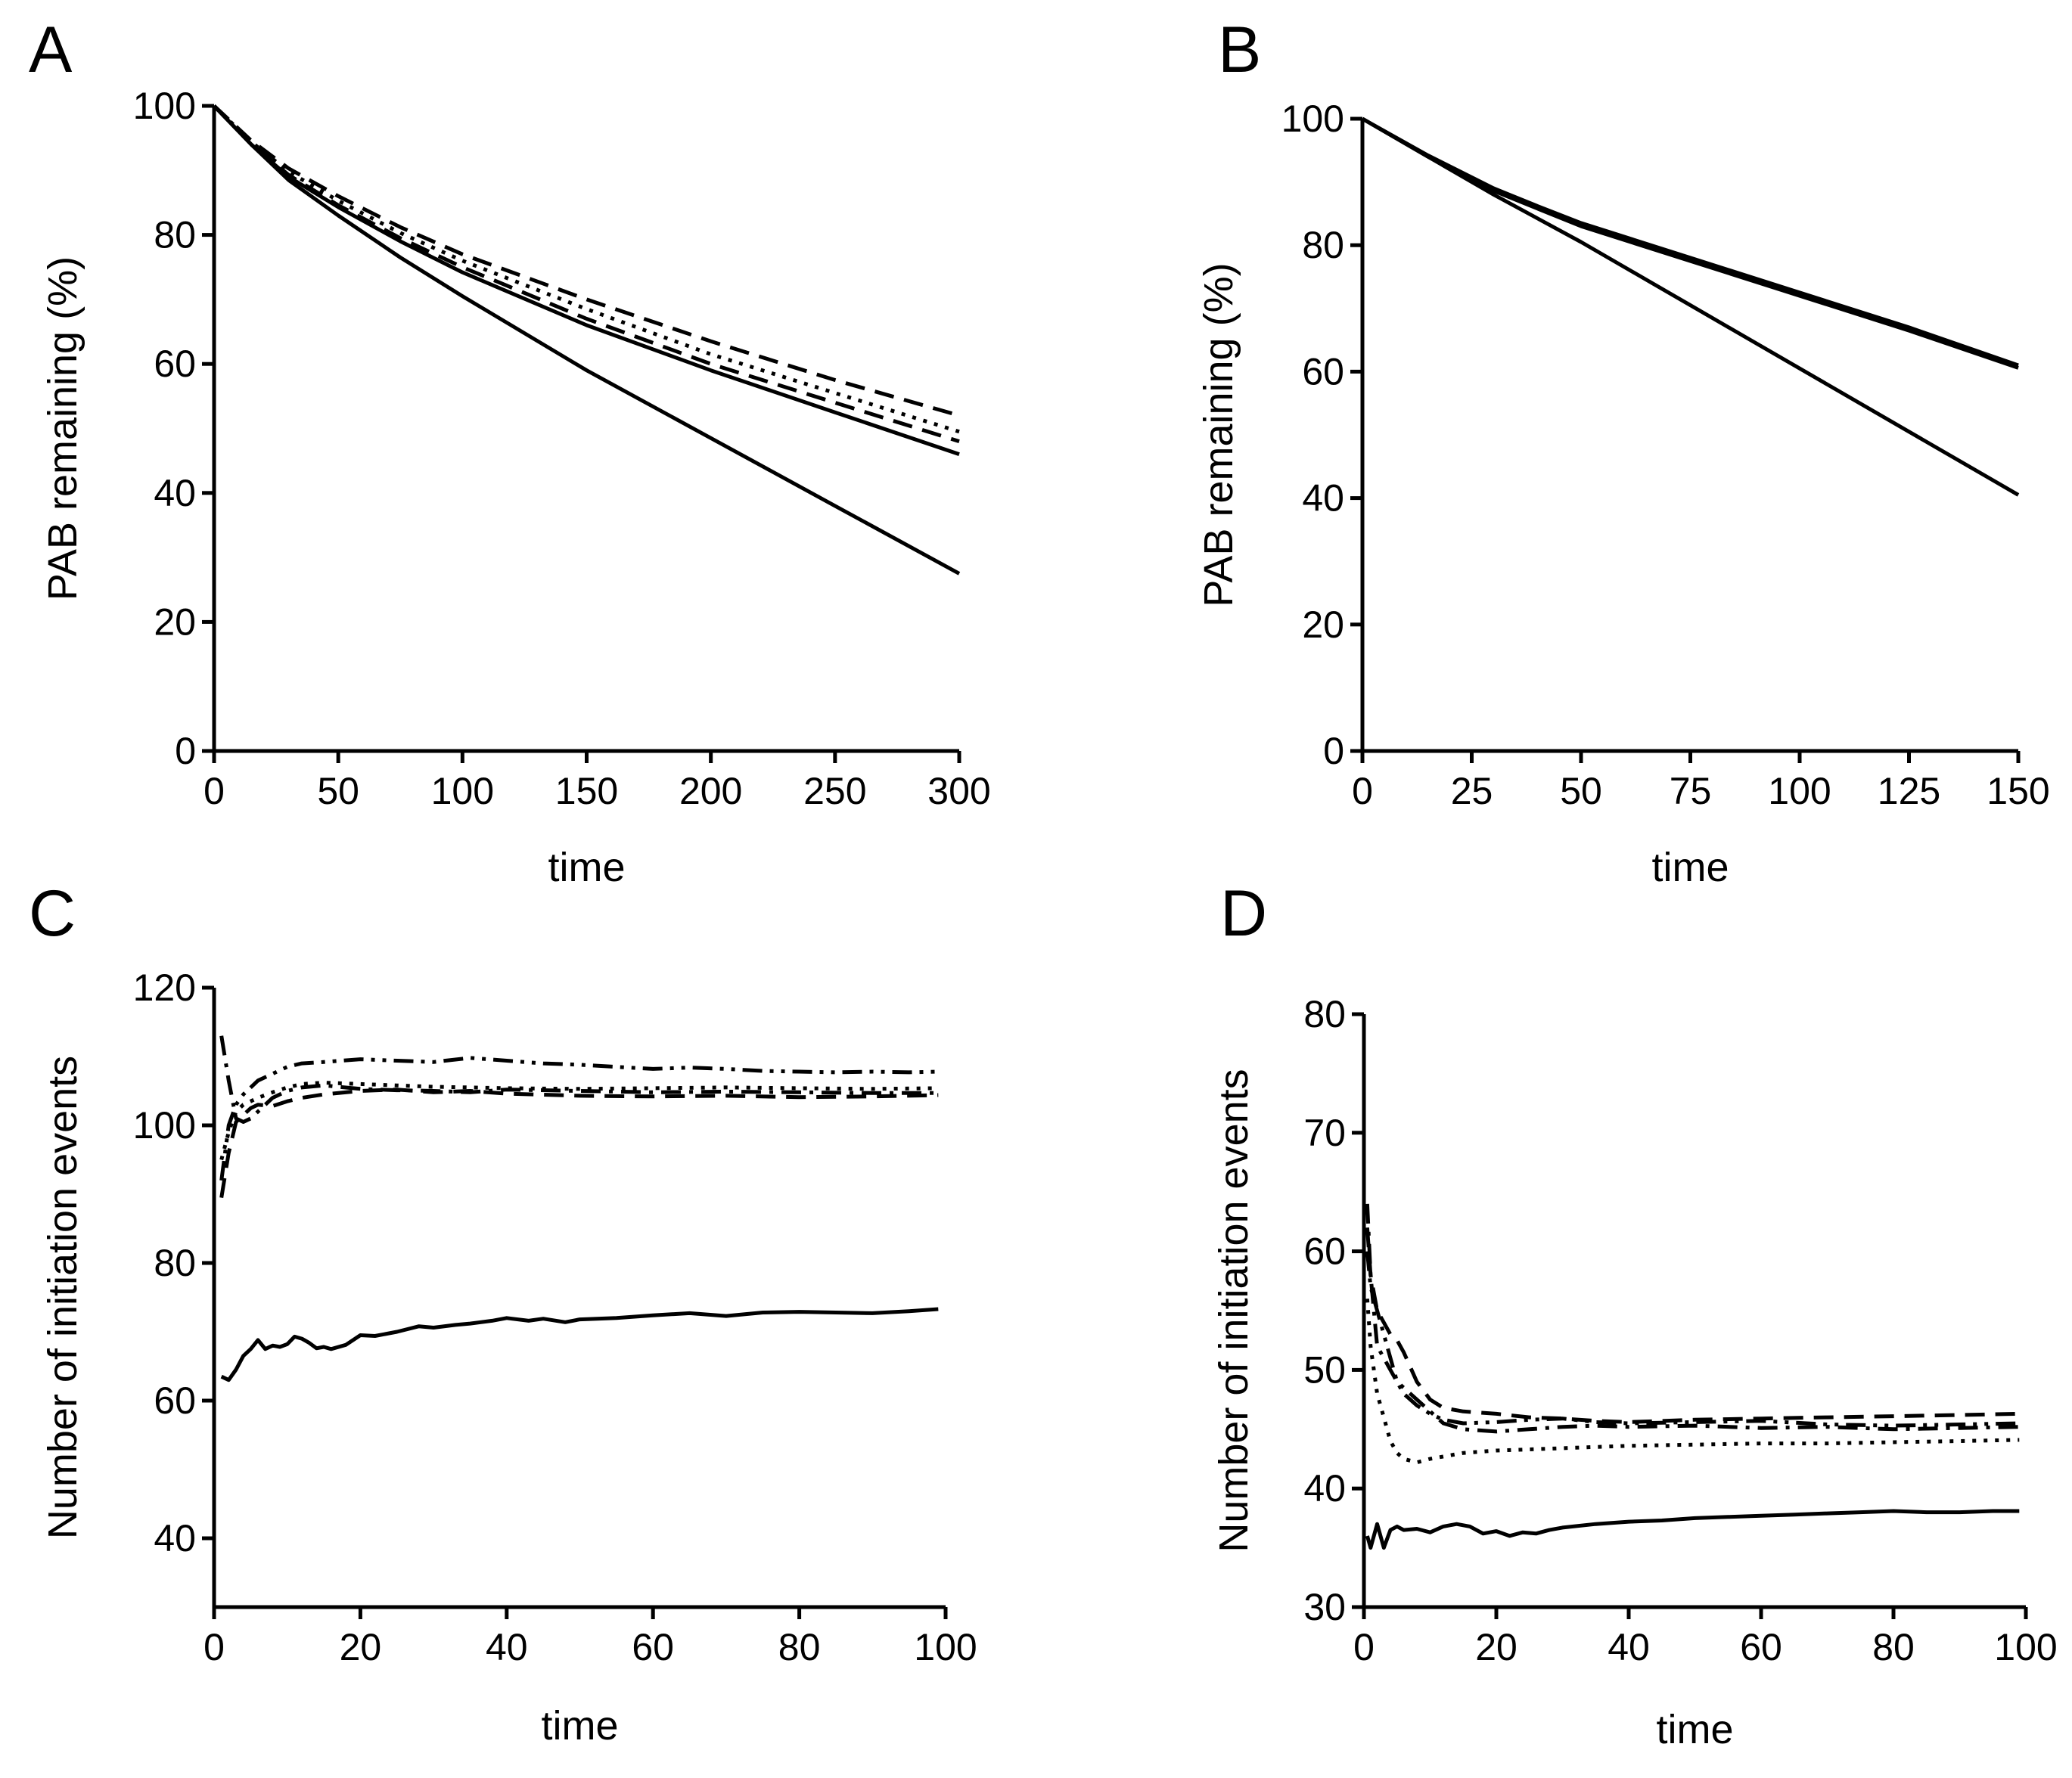 The width and height of the screenshot is (2072, 1778). What do you see at coordinates (959, 791) in the screenshot?
I see `x-tick-label: 300` at bounding box center [959, 791].